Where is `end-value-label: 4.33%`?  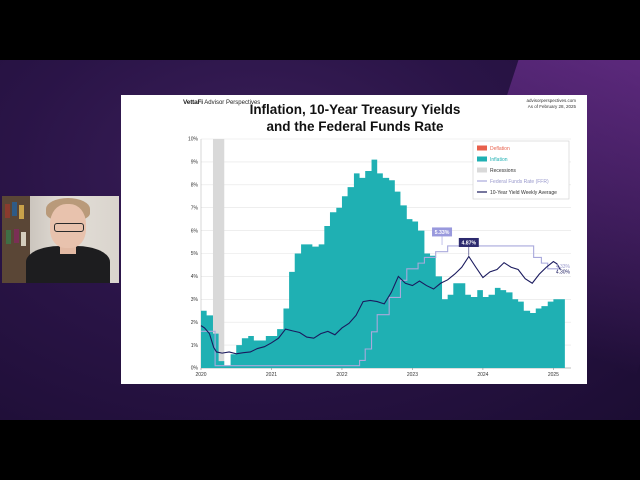
end-value-label: 4.33% is located at coordinates (563, 267).